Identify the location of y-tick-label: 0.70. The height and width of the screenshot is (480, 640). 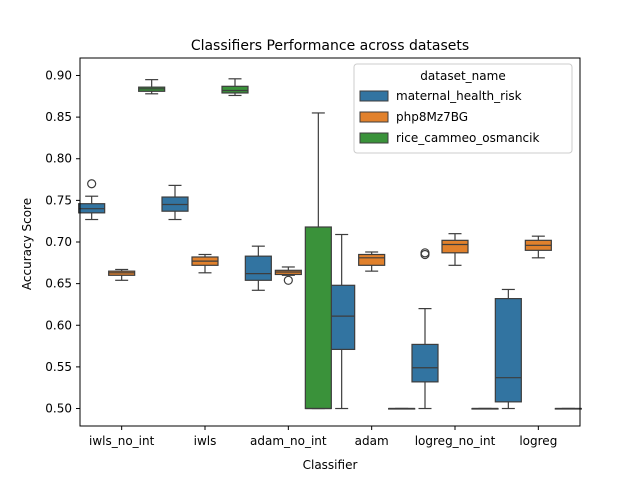
(58, 242).